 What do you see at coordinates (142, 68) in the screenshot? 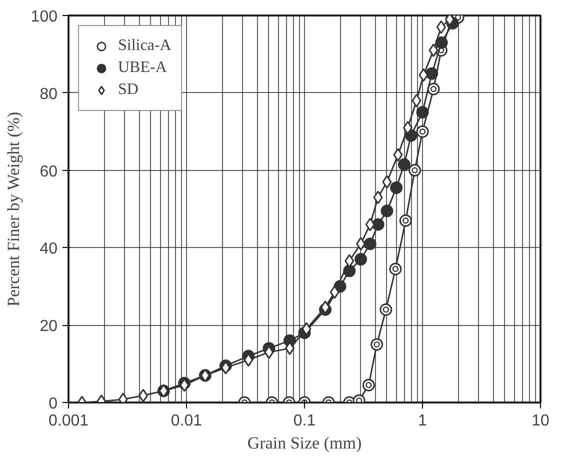
I see `legend-label: UBE-A` at bounding box center [142, 68].